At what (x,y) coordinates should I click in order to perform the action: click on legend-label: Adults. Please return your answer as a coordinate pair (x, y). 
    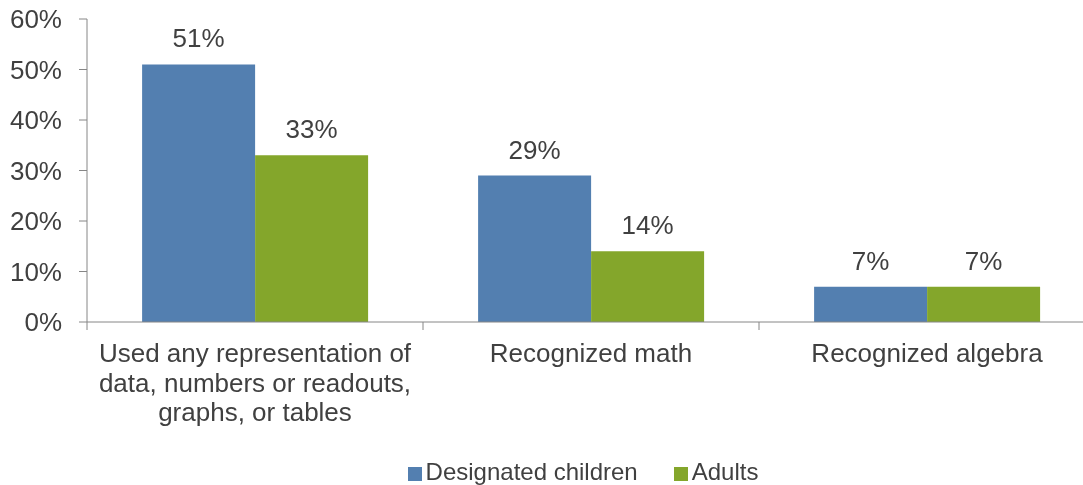
    Looking at the image, I should click on (725, 471).